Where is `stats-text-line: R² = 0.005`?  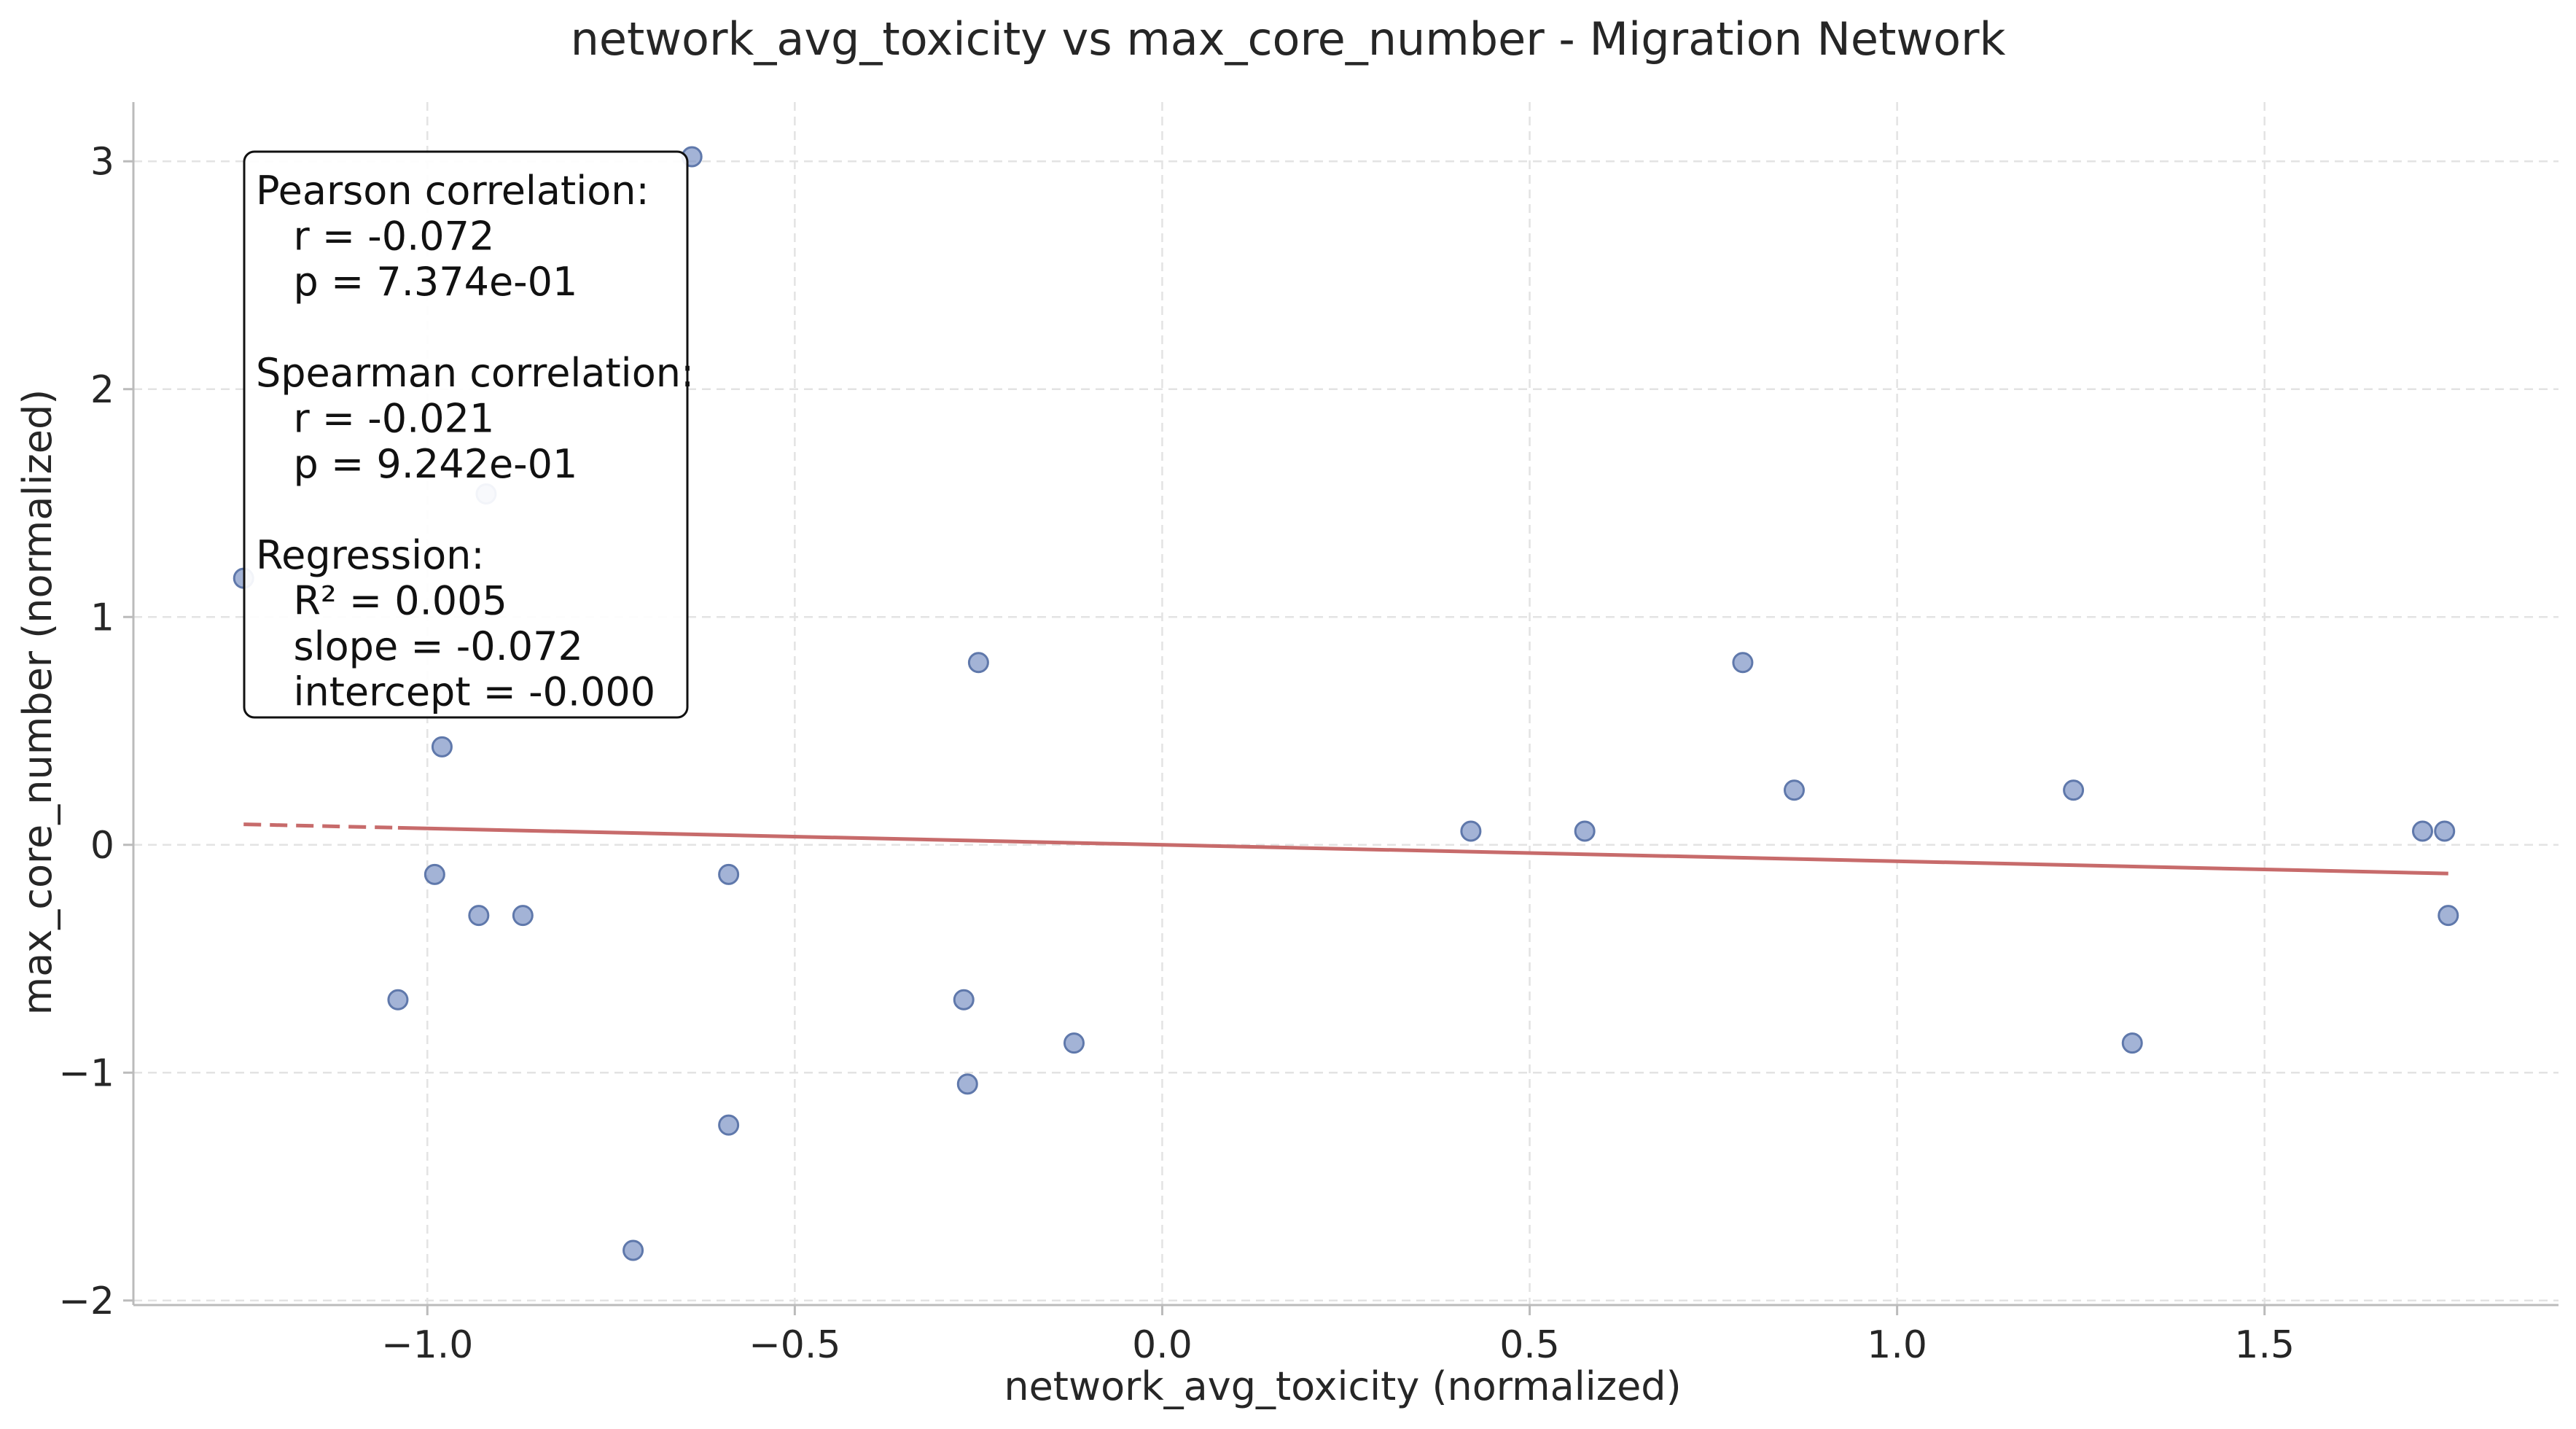
stats-text-line: R² = 0.005 is located at coordinates (381, 601).